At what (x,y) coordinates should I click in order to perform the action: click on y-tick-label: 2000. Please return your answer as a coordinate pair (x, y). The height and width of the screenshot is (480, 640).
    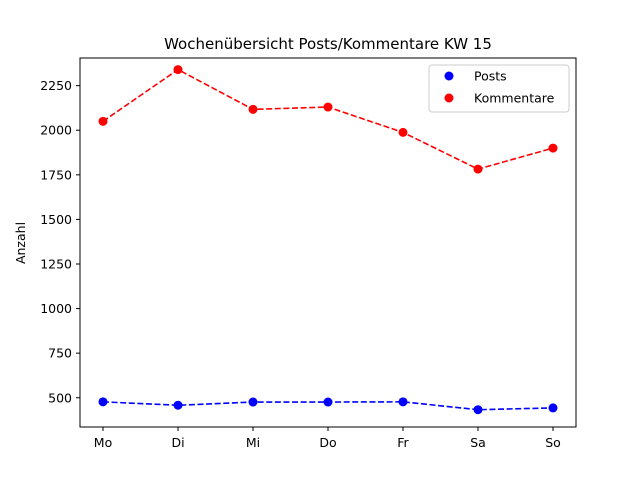
    Looking at the image, I should click on (56, 130).